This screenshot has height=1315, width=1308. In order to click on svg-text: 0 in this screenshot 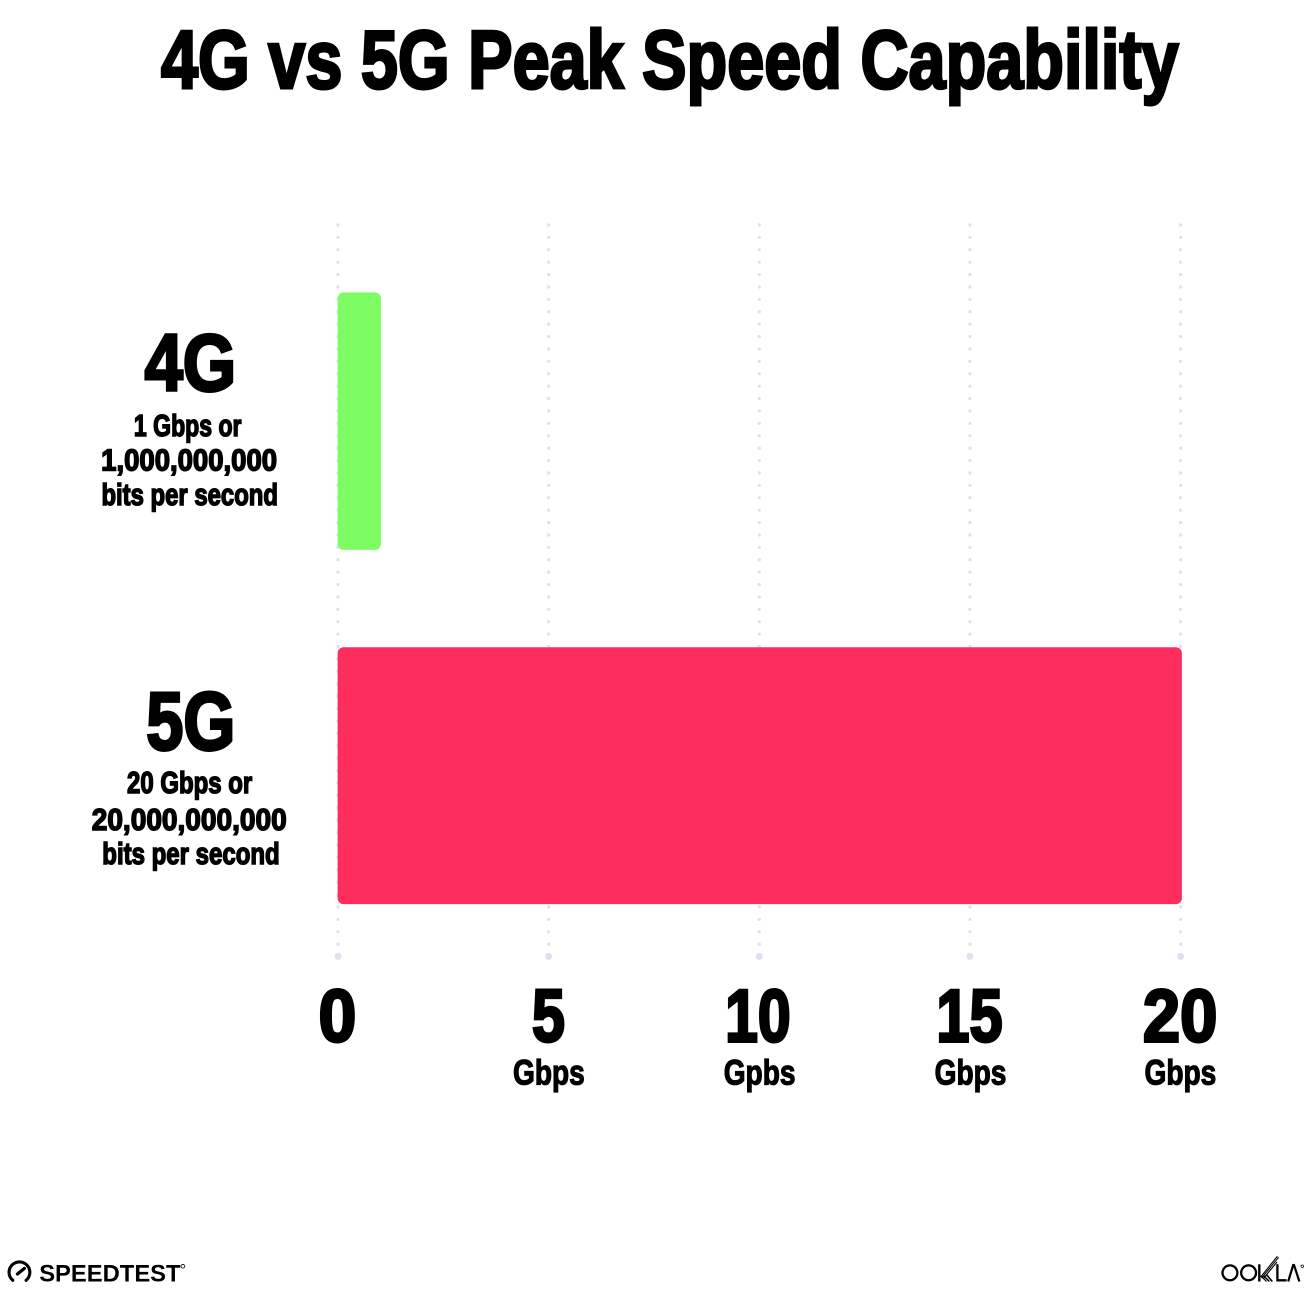, I will do `click(338, 1017)`.